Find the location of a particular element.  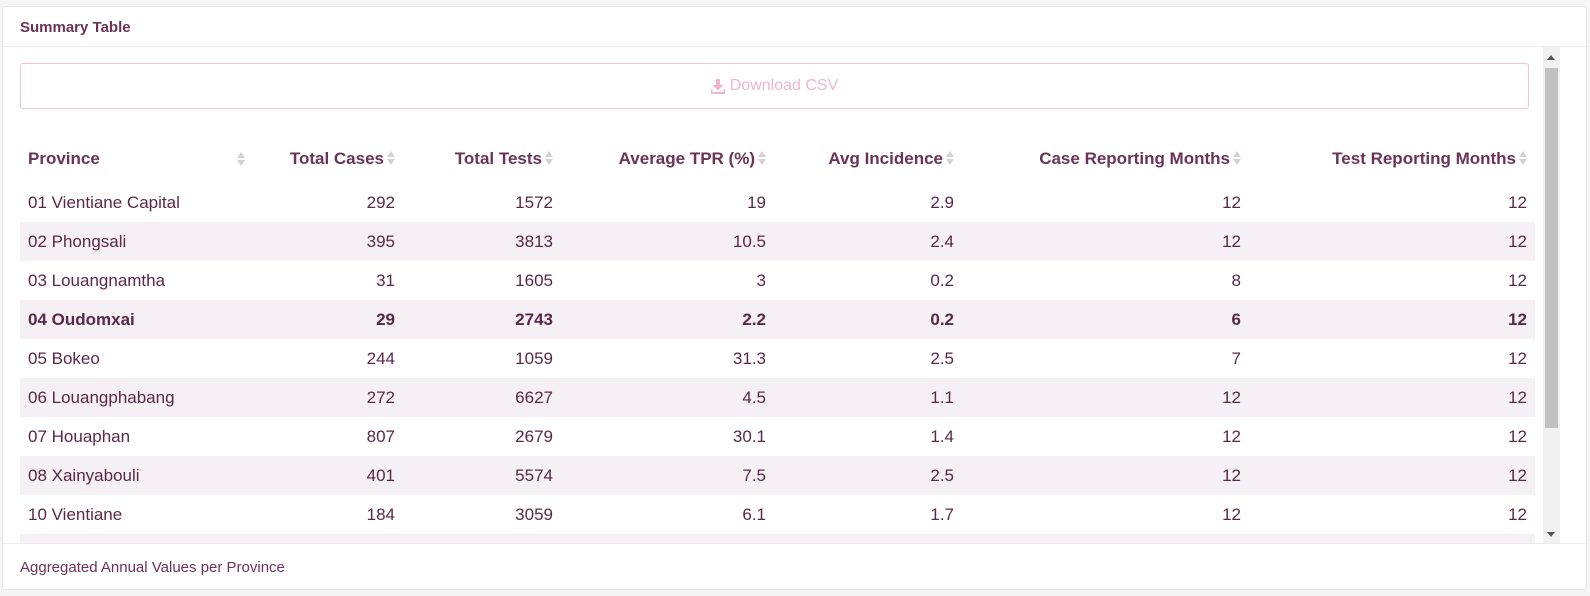

footer-caption: Aggregated Annual Values per Province is located at coordinates (152, 567).